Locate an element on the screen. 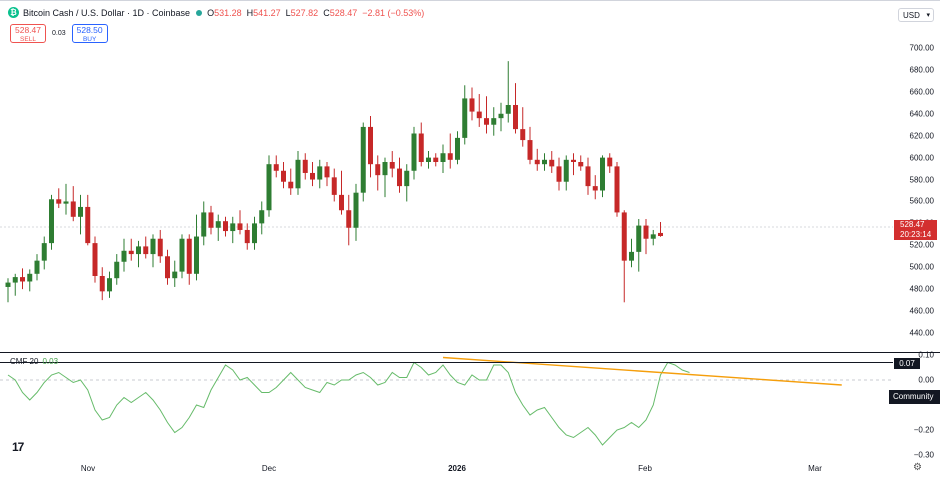 The height and width of the screenshot is (481, 940). close-label: C is located at coordinates (326, 12).